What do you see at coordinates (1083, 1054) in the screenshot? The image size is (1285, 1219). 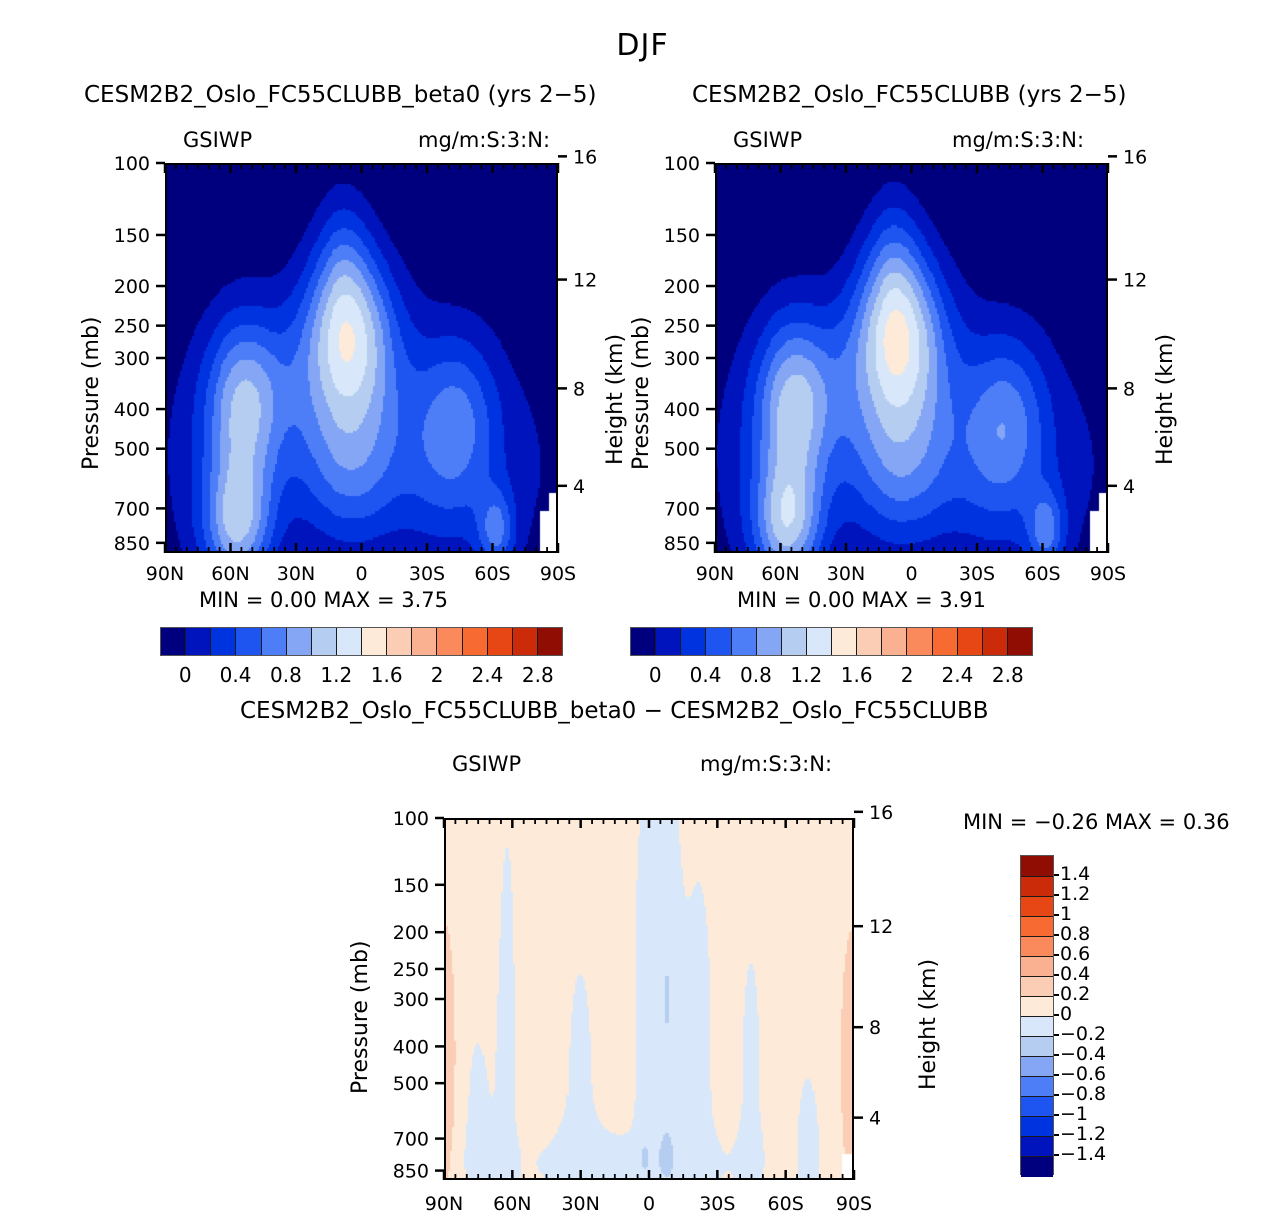 I see `colorbar-tick-label: −0.4` at bounding box center [1083, 1054].